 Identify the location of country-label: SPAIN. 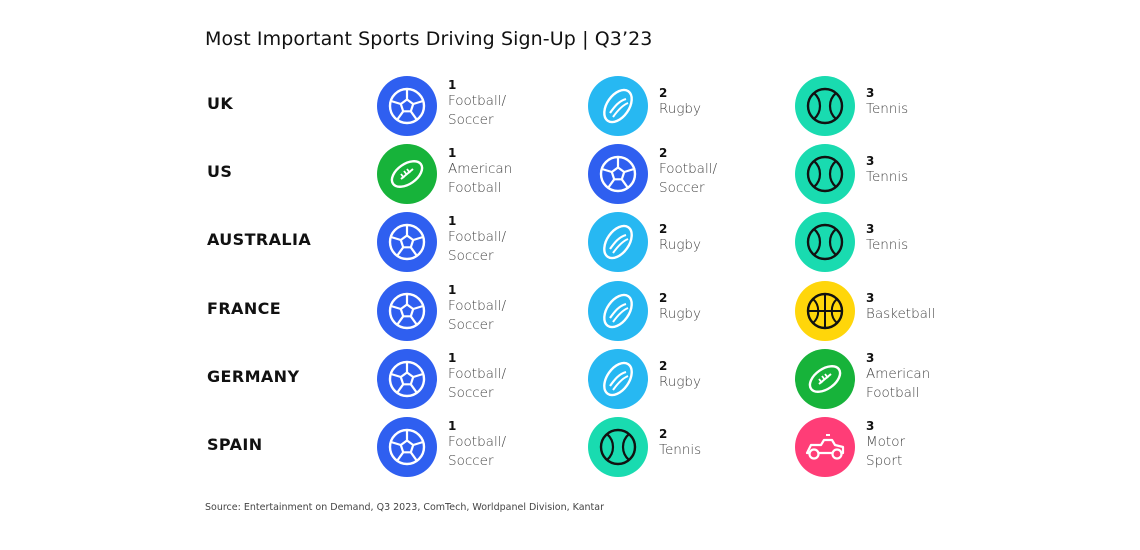
(235, 444).